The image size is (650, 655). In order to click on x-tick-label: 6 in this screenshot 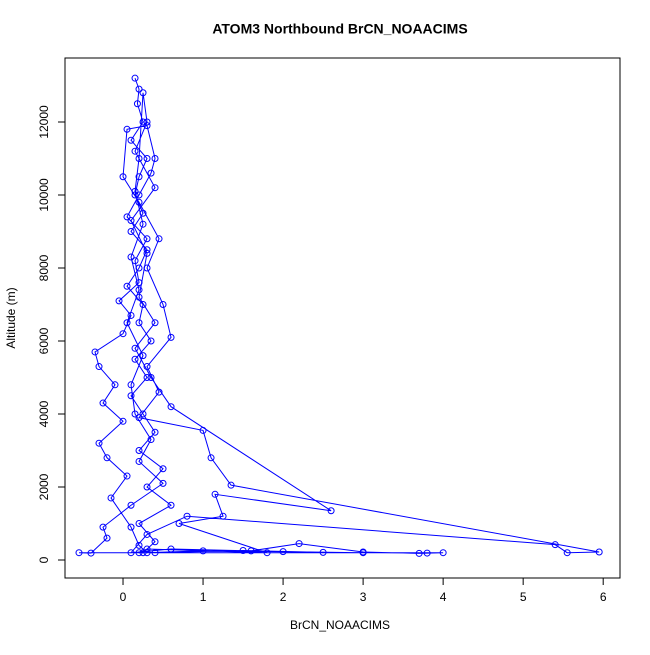, I will do `click(603, 597)`.